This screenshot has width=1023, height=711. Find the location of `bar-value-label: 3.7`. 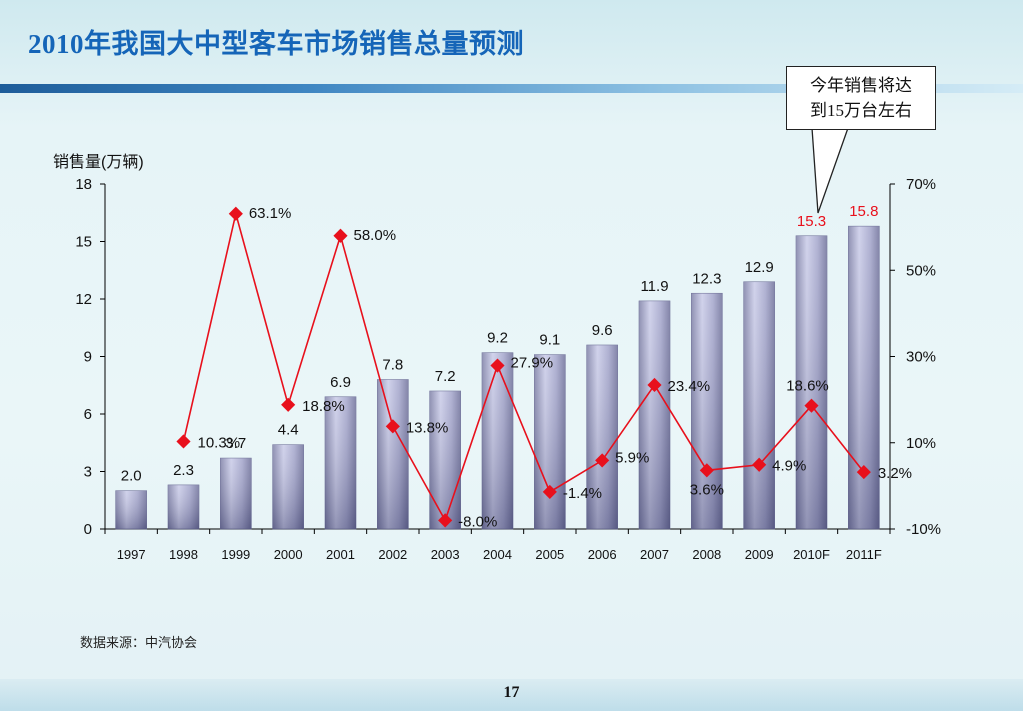

bar-value-label: 3.7 is located at coordinates (235, 443).